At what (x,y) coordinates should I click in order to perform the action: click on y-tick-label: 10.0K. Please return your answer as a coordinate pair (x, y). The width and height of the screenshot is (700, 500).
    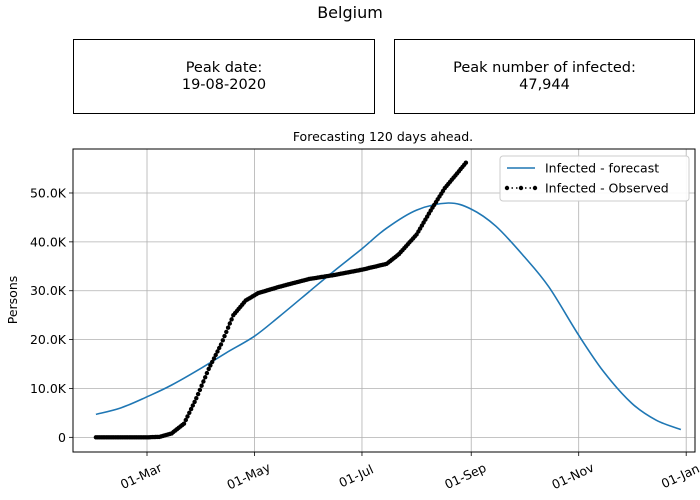
    Looking at the image, I should click on (48, 388).